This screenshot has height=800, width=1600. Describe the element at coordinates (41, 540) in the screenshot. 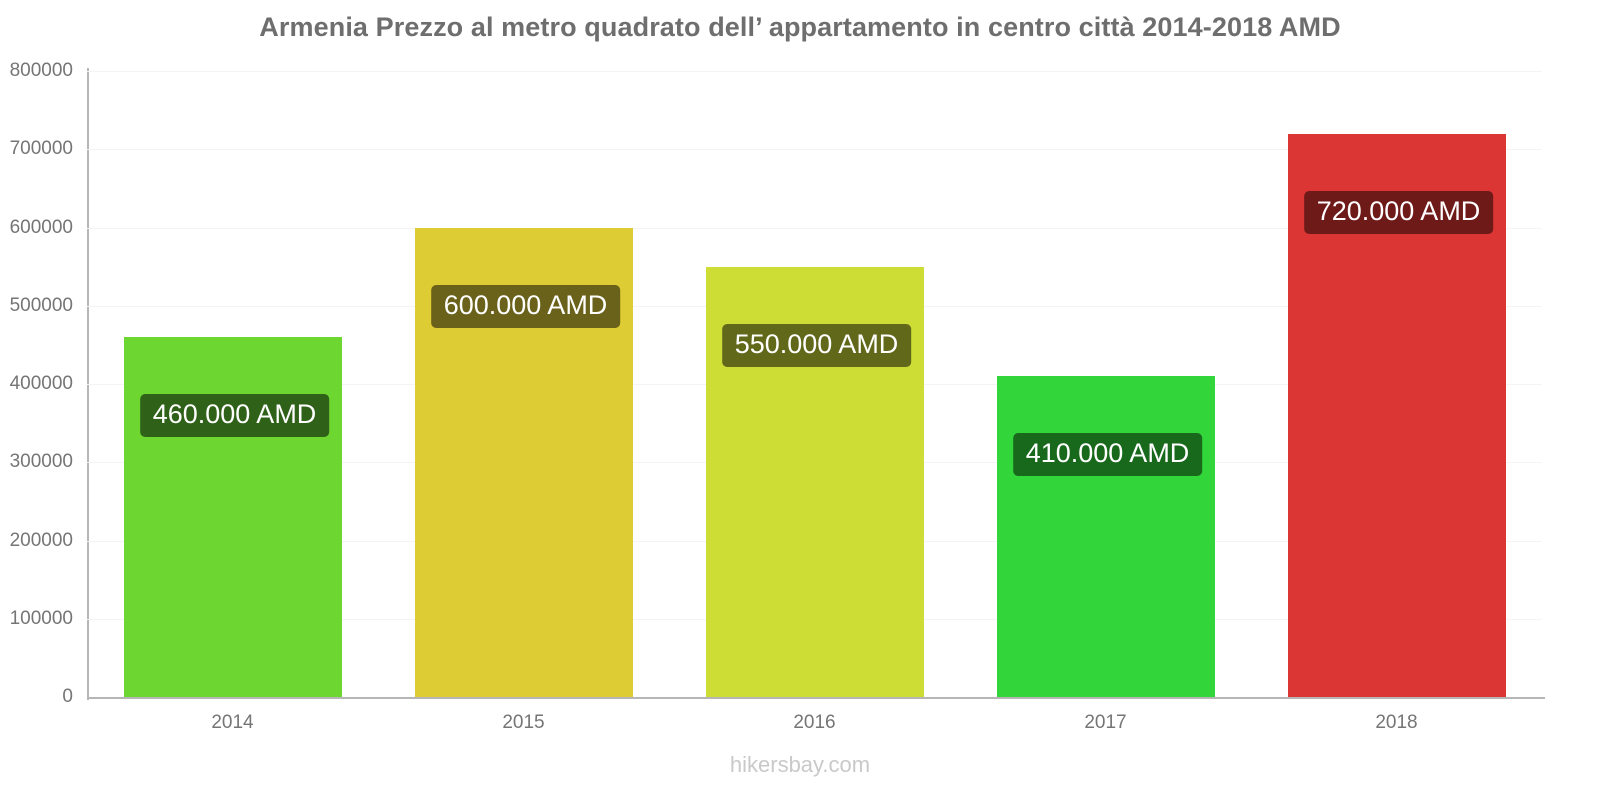

I see `y-axis-tick-label: 200000` at that location.